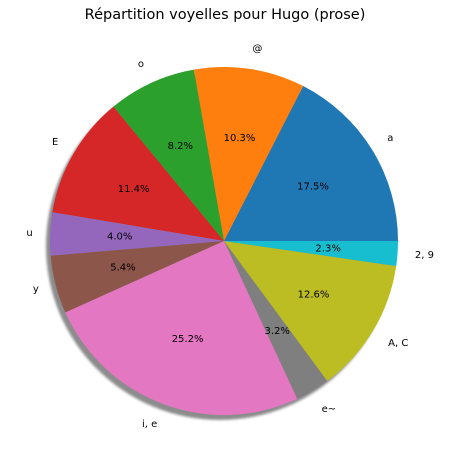  Describe the element at coordinates (188, 339) in the screenshot. I see `slice-percent-i-e: 25.2%` at that location.